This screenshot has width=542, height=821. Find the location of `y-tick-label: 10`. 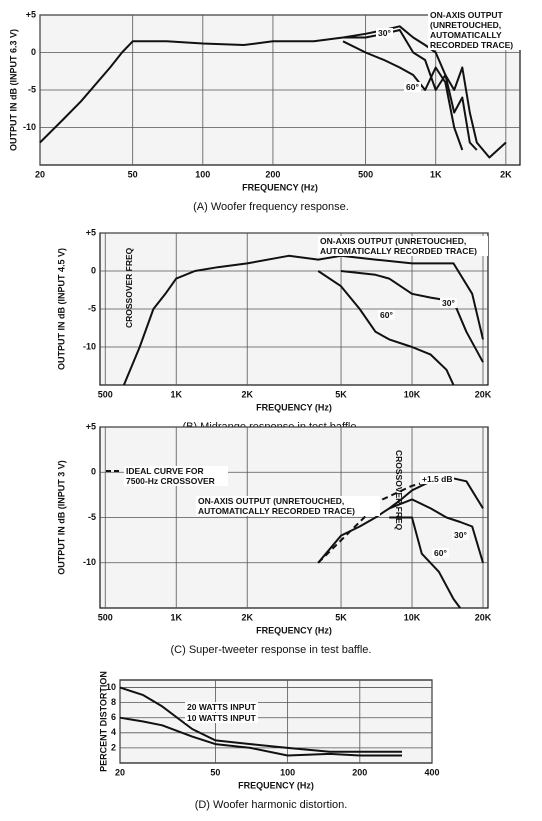

y-tick-label: 10 is located at coordinates (111, 687).